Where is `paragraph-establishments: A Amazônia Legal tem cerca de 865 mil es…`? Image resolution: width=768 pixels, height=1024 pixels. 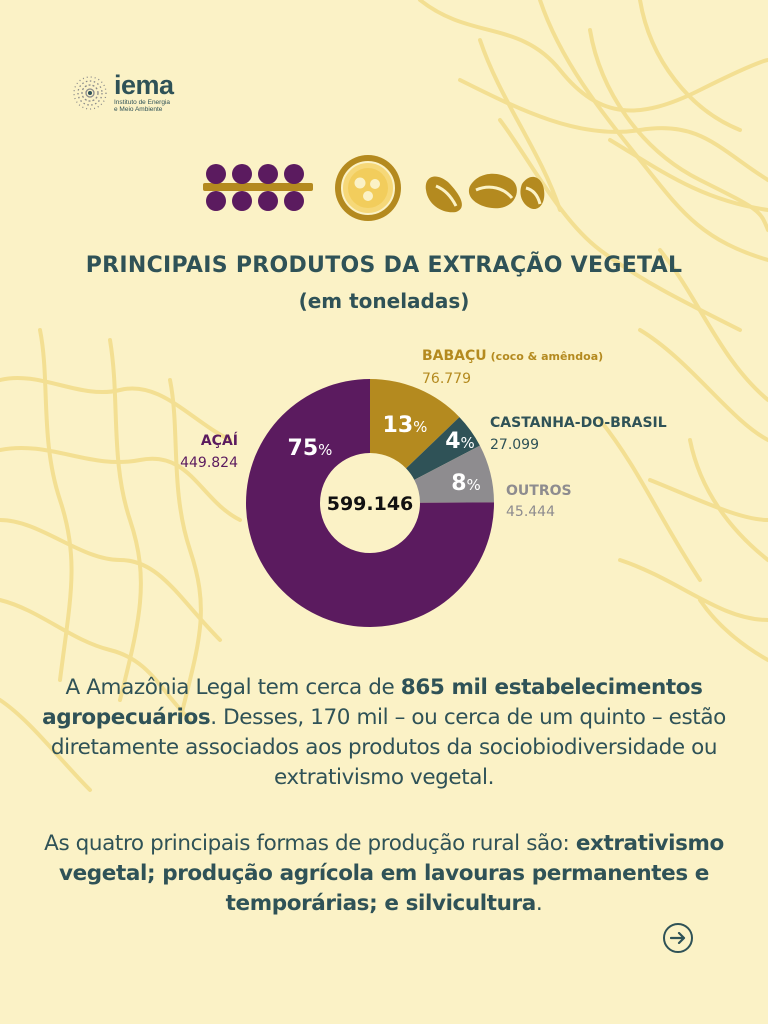 paragraph-establishments: A Amazônia Legal tem cerca de 865 mil es… is located at coordinates (384, 733).